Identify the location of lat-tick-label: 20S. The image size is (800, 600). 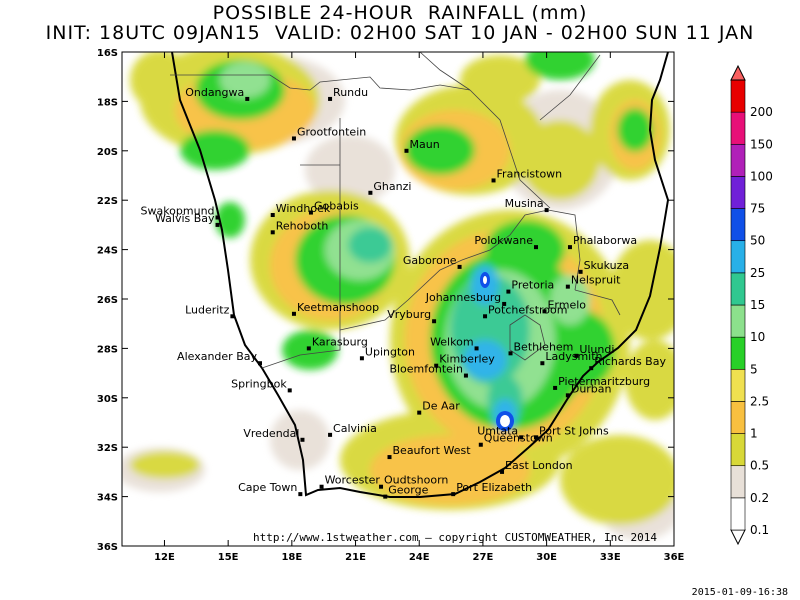
(107, 152).